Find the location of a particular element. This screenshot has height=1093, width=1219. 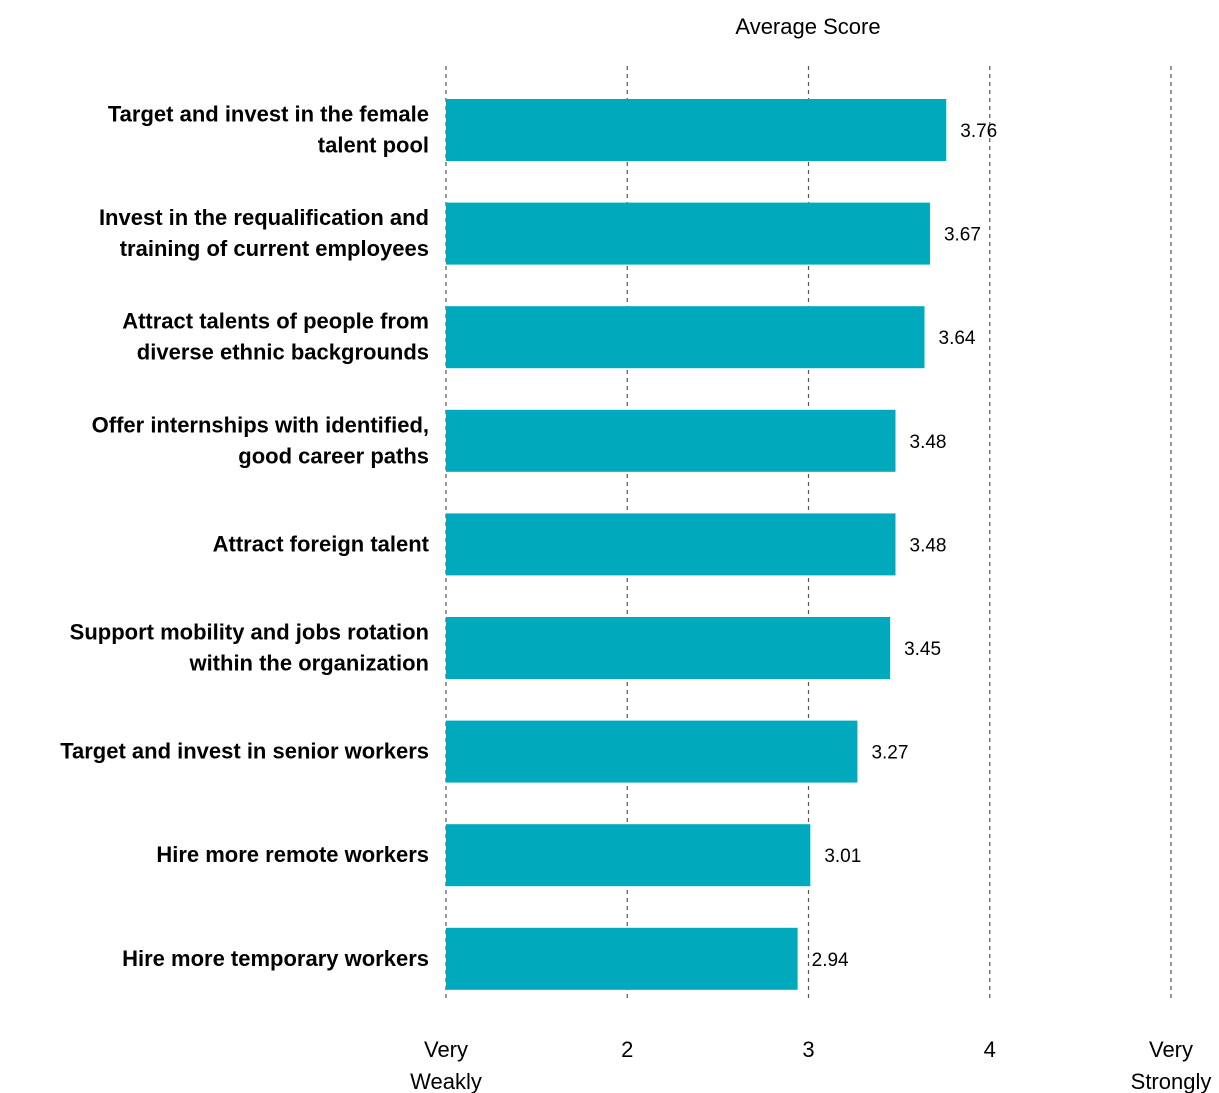

value-labels: 3.76 3.67 3.64 3.48 3.48 3.45 3.27 3.01 2.94 is located at coordinates (905, 546).